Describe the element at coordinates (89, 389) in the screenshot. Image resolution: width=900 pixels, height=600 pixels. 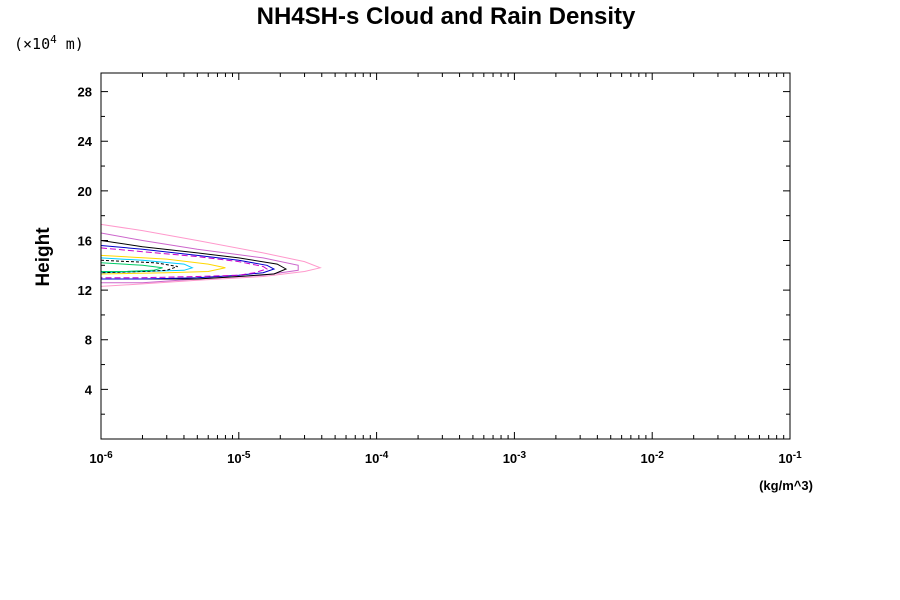
I see `y-tick-label: 4` at that location.